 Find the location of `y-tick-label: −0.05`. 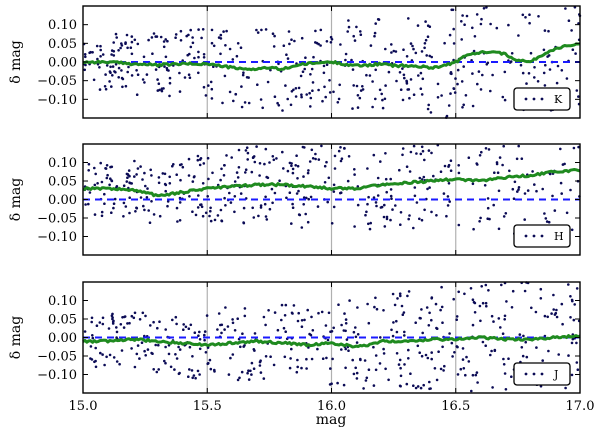

y-tick-label: −0.05 is located at coordinates (57, 357).